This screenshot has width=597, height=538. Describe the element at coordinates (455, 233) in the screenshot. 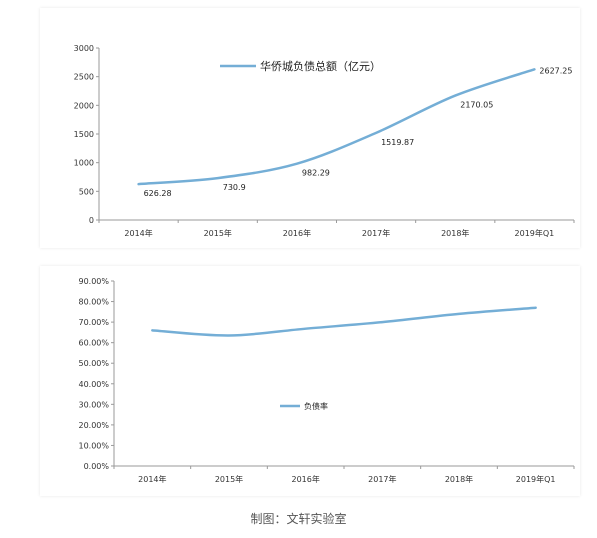

I see `top-chart-x-tick-label: 2018年` at that location.